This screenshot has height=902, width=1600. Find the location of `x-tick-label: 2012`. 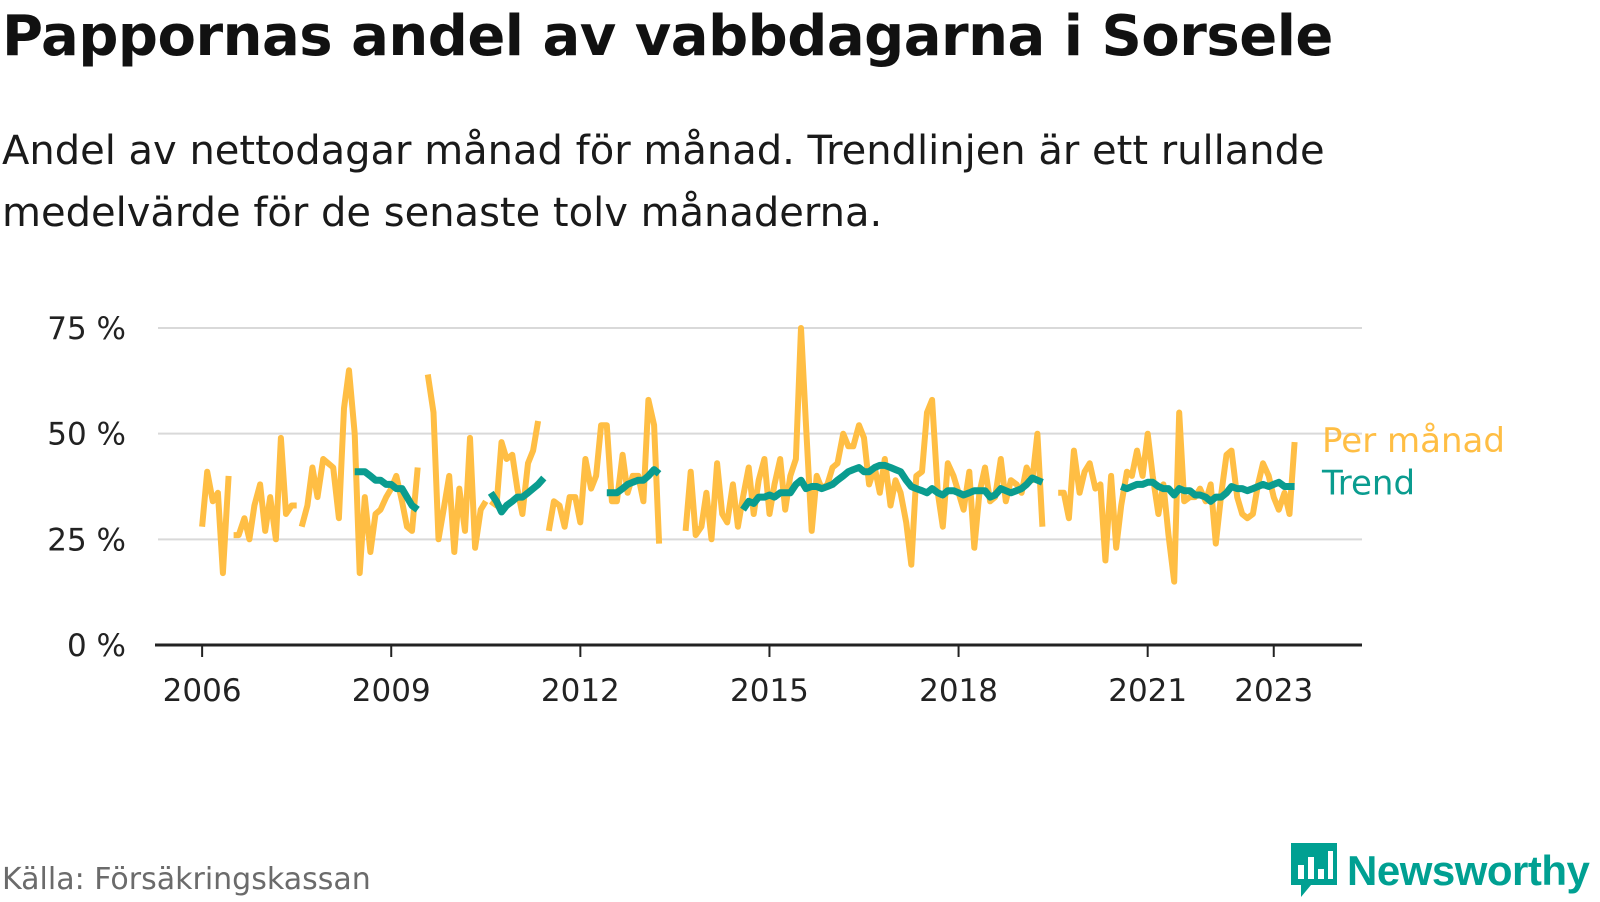

x-tick-label: 2012 is located at coordinates (580, 691).